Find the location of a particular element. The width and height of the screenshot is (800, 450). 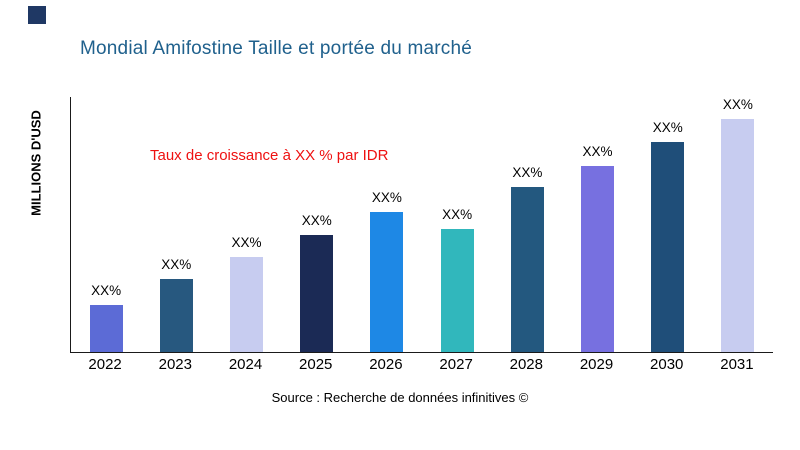

bar-value-label-2022: XX% is located at coordinates (106, 290).